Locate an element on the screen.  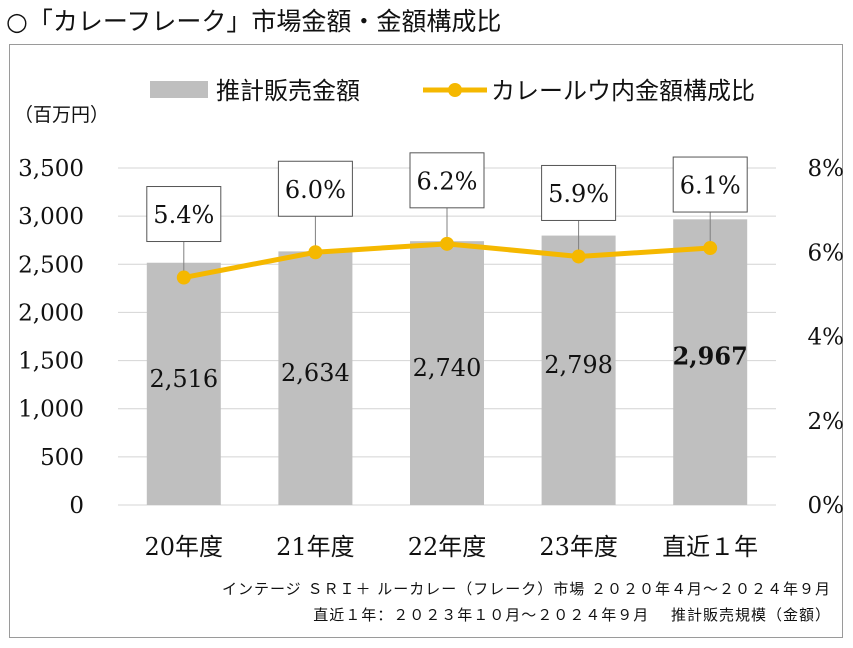
y-left-tick-label: 0 is located at coordinates (76, 506).